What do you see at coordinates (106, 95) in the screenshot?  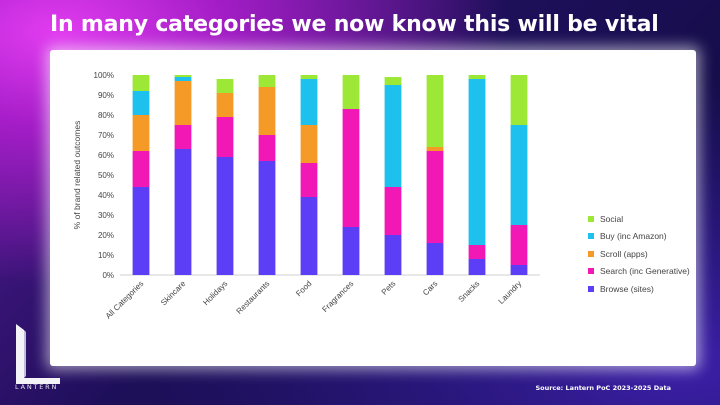 I see `y-tick-label: 90%` at bounding box center [106, 95].